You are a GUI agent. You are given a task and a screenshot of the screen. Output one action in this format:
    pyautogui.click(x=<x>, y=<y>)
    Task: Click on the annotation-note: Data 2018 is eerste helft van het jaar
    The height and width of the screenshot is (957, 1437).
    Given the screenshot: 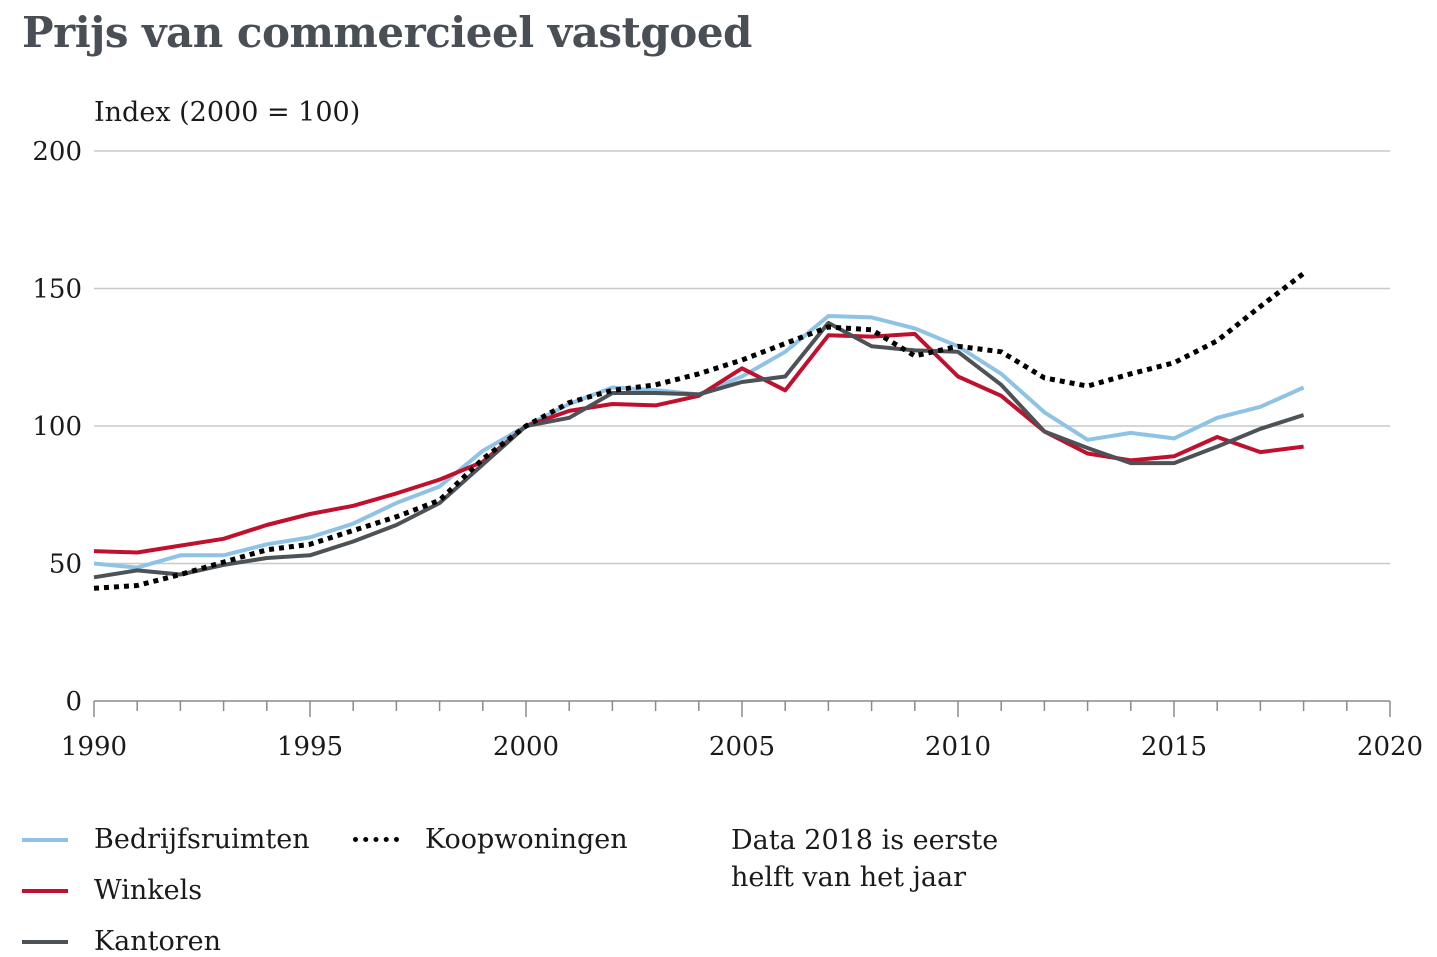 What is the action you would take?
    pyautogui.click(x=864, y=859)
    